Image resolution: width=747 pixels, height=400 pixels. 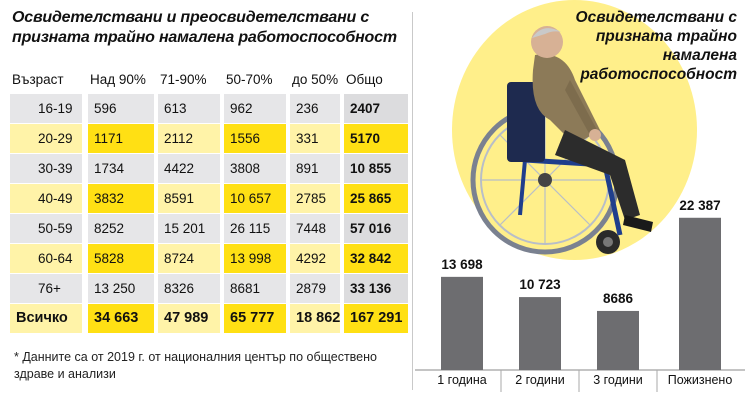 What do you see at coordinates (55, 258) in the screenshot?
I see `table-row-label: 60-64` at bounding box center [55, 258].